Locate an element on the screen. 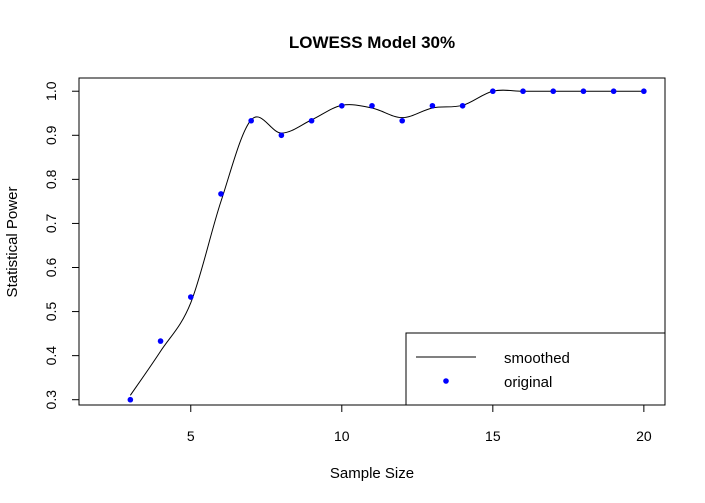  x-tick-label: 10 is located at coordinates (342, 436).